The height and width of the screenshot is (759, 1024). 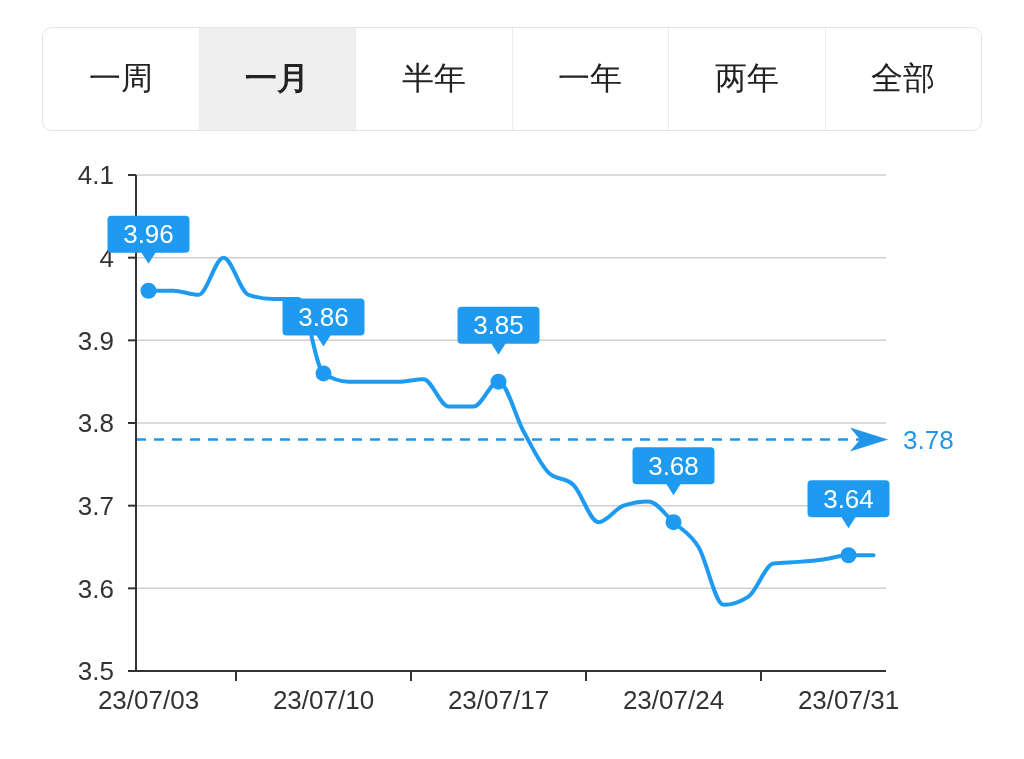 What do you see at coordinates (928, 439) in the screenshot?
I see `ref-line-label: 3.78` at bounding box center [928, 439].